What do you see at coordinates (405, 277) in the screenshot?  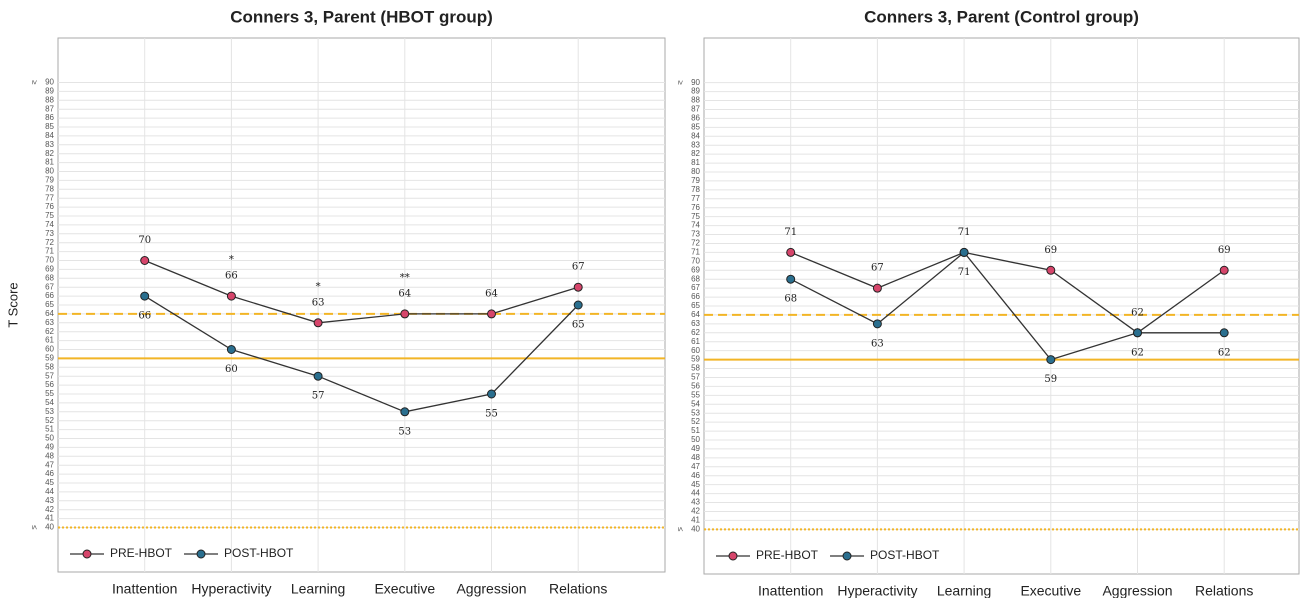 I see `significance-mark: **` at bounding box center [405, 277].